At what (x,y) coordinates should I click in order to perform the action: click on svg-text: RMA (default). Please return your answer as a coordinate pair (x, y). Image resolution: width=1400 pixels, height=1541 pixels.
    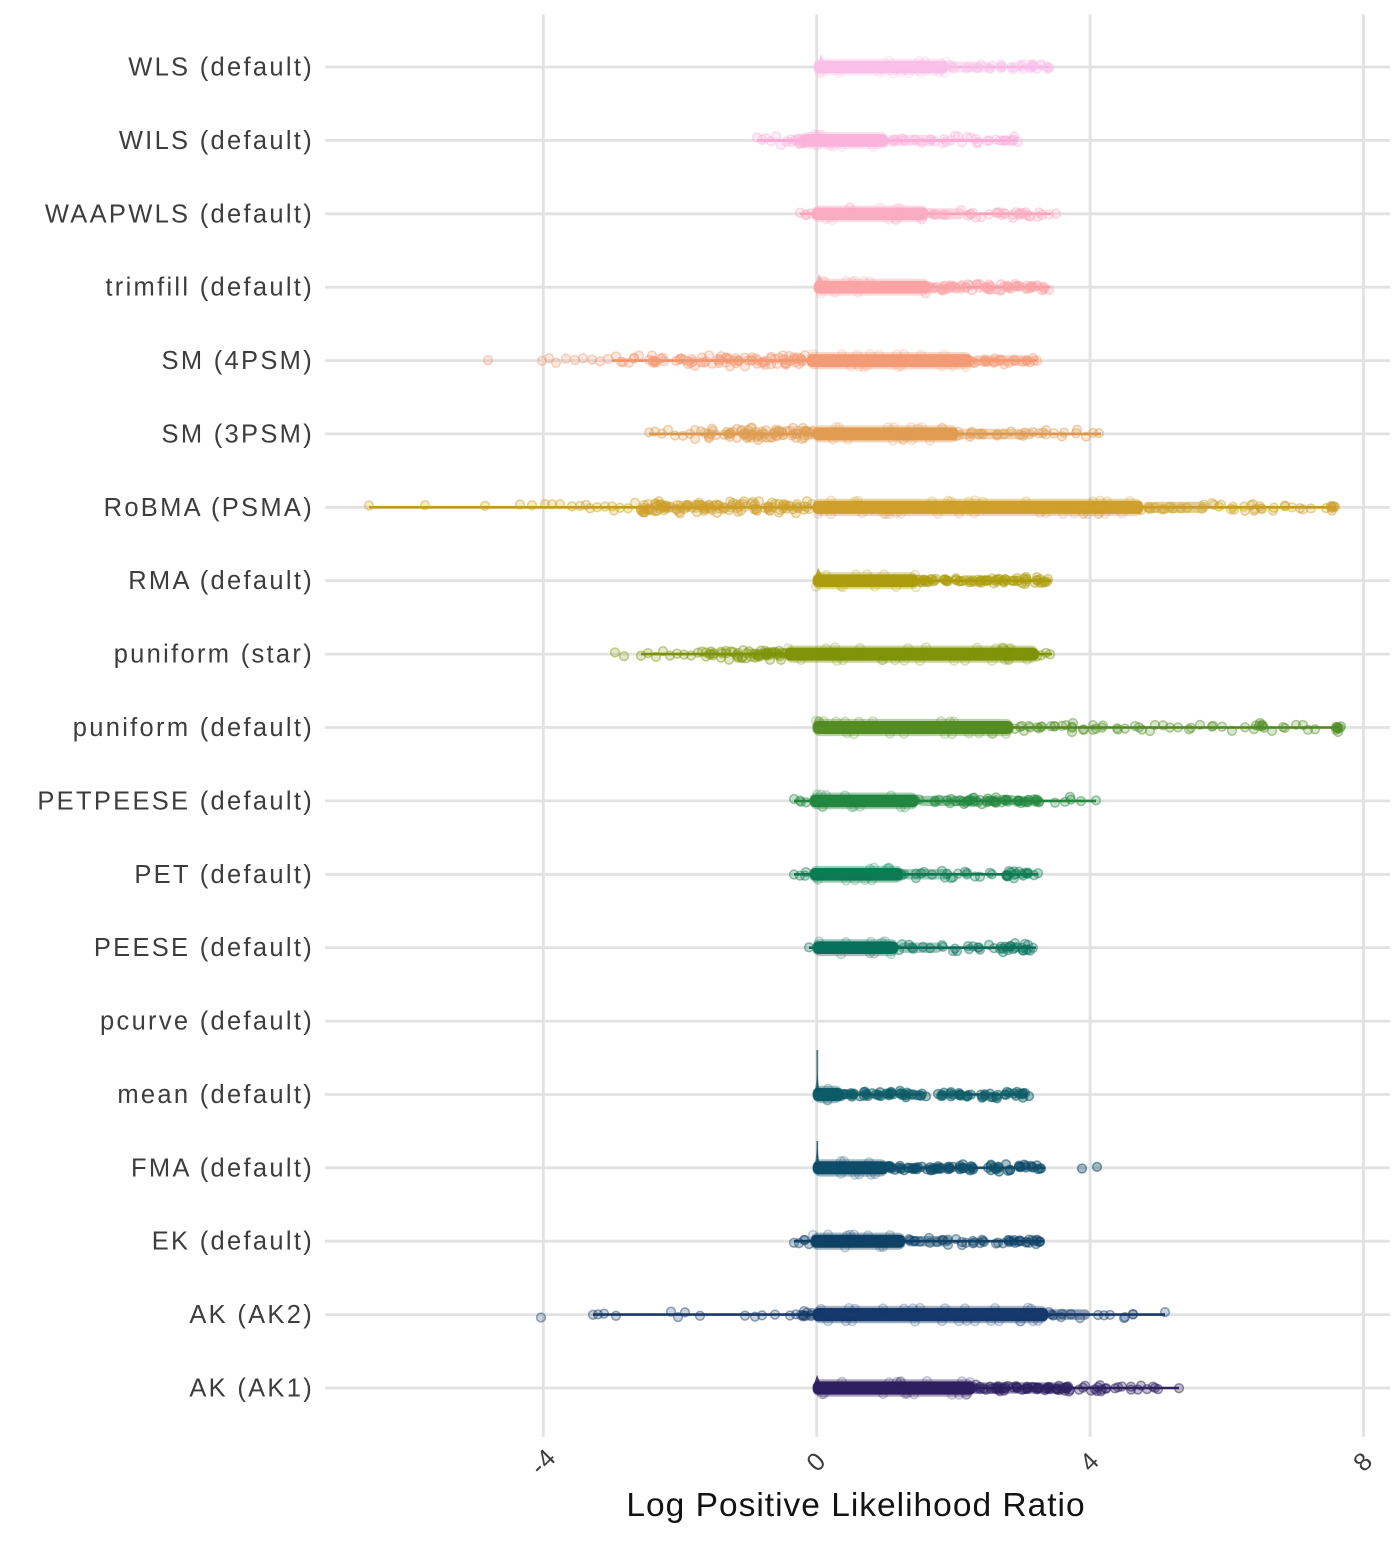
    Looking at the image, I should click on (221, 581).